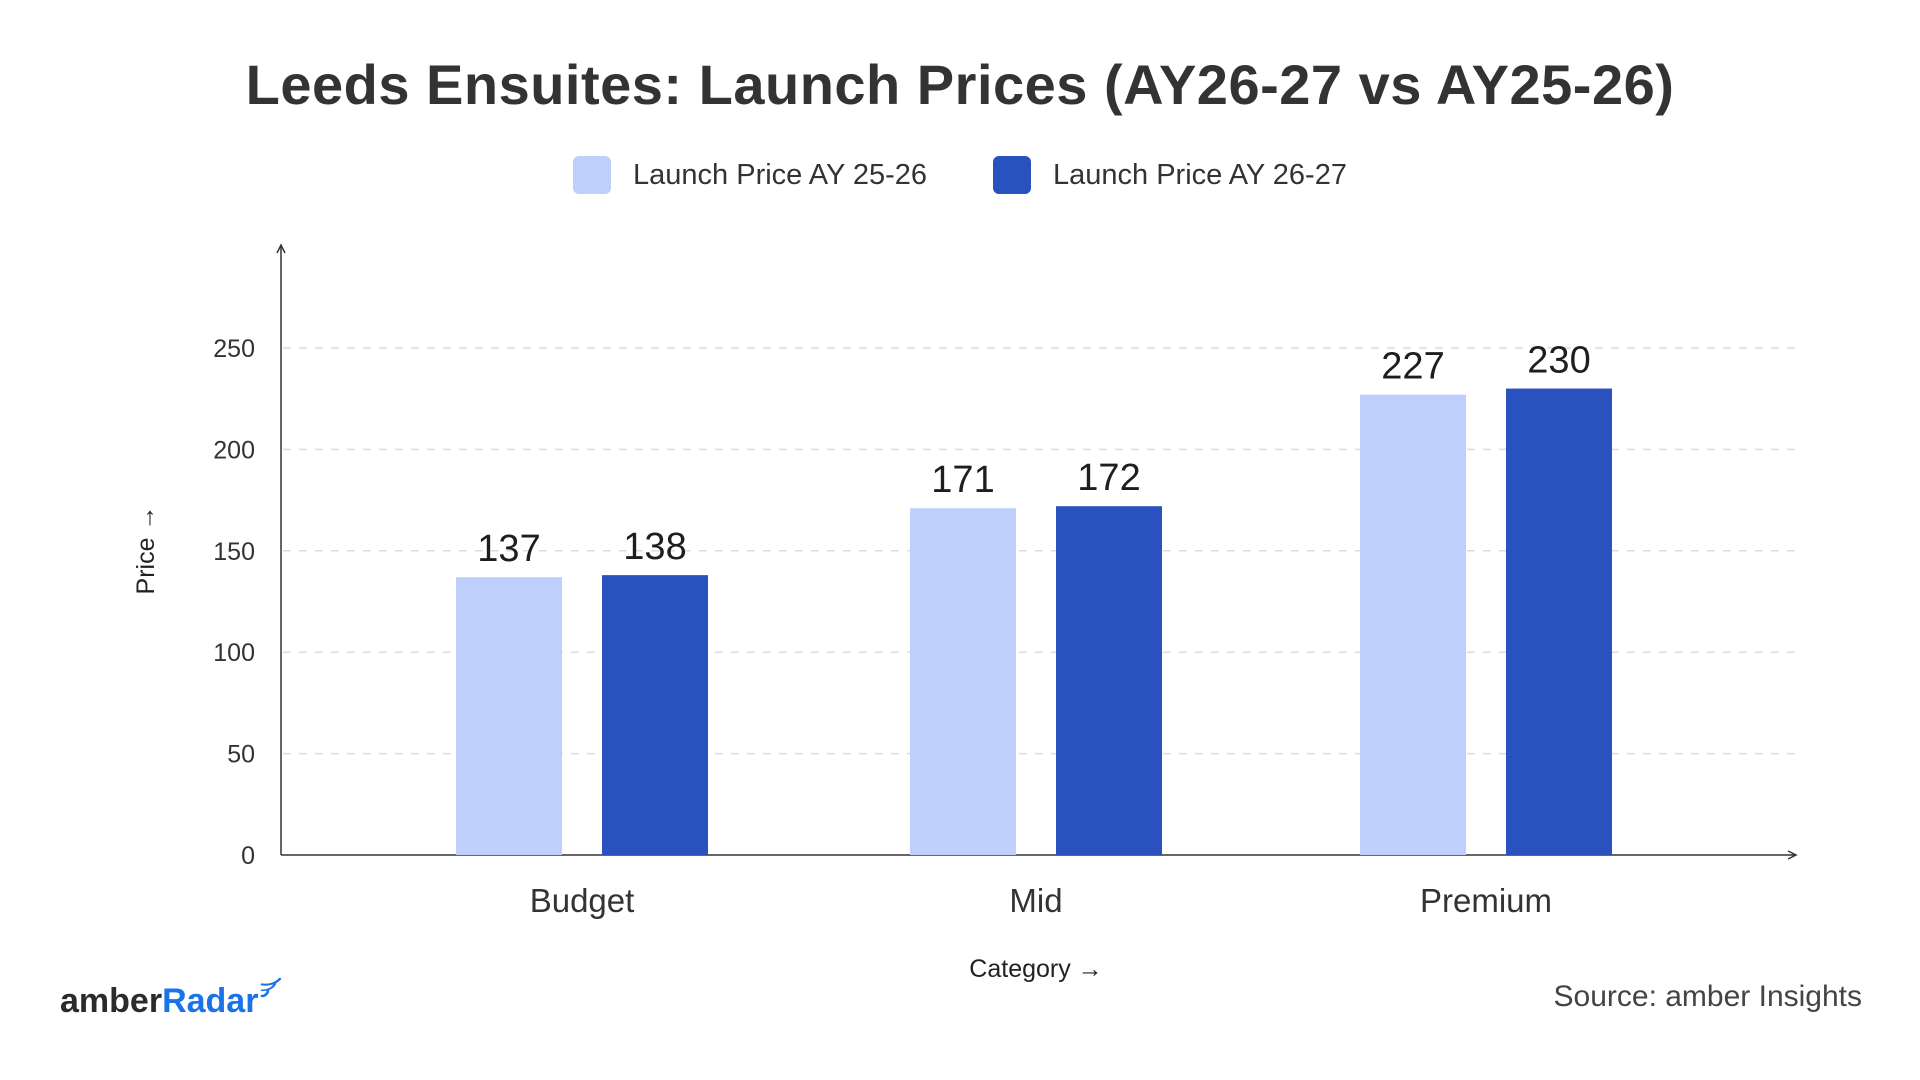  What do you see at coordinates (234, 349) in the screenshot?
I see `y-tick-label-250: 250` at bounding box center [234, 349].